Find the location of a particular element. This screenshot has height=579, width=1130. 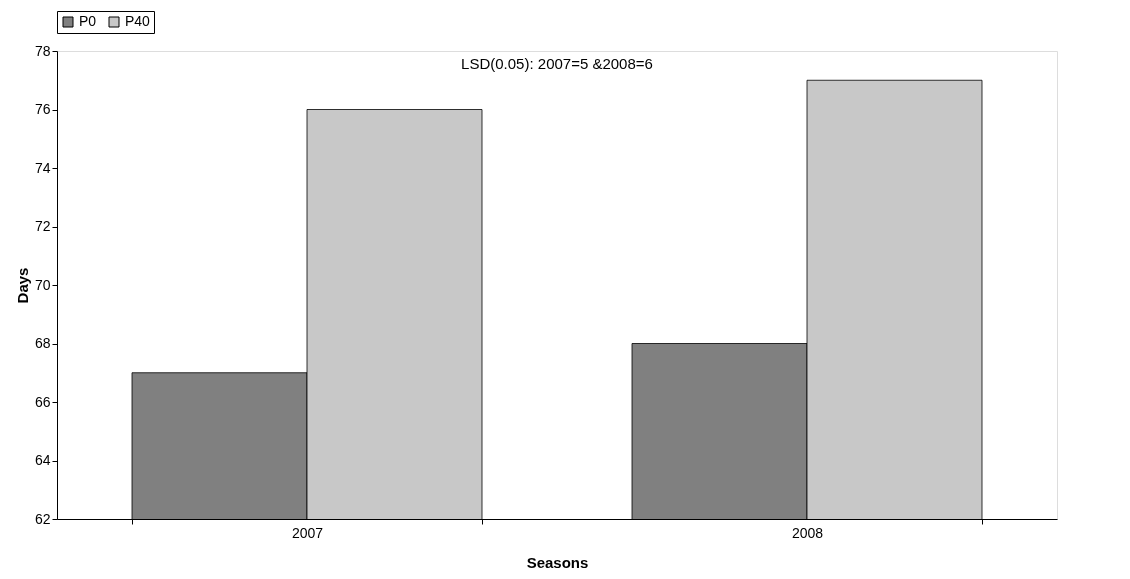

x-axis-title: Seasons is located at coordinates (557, 562).